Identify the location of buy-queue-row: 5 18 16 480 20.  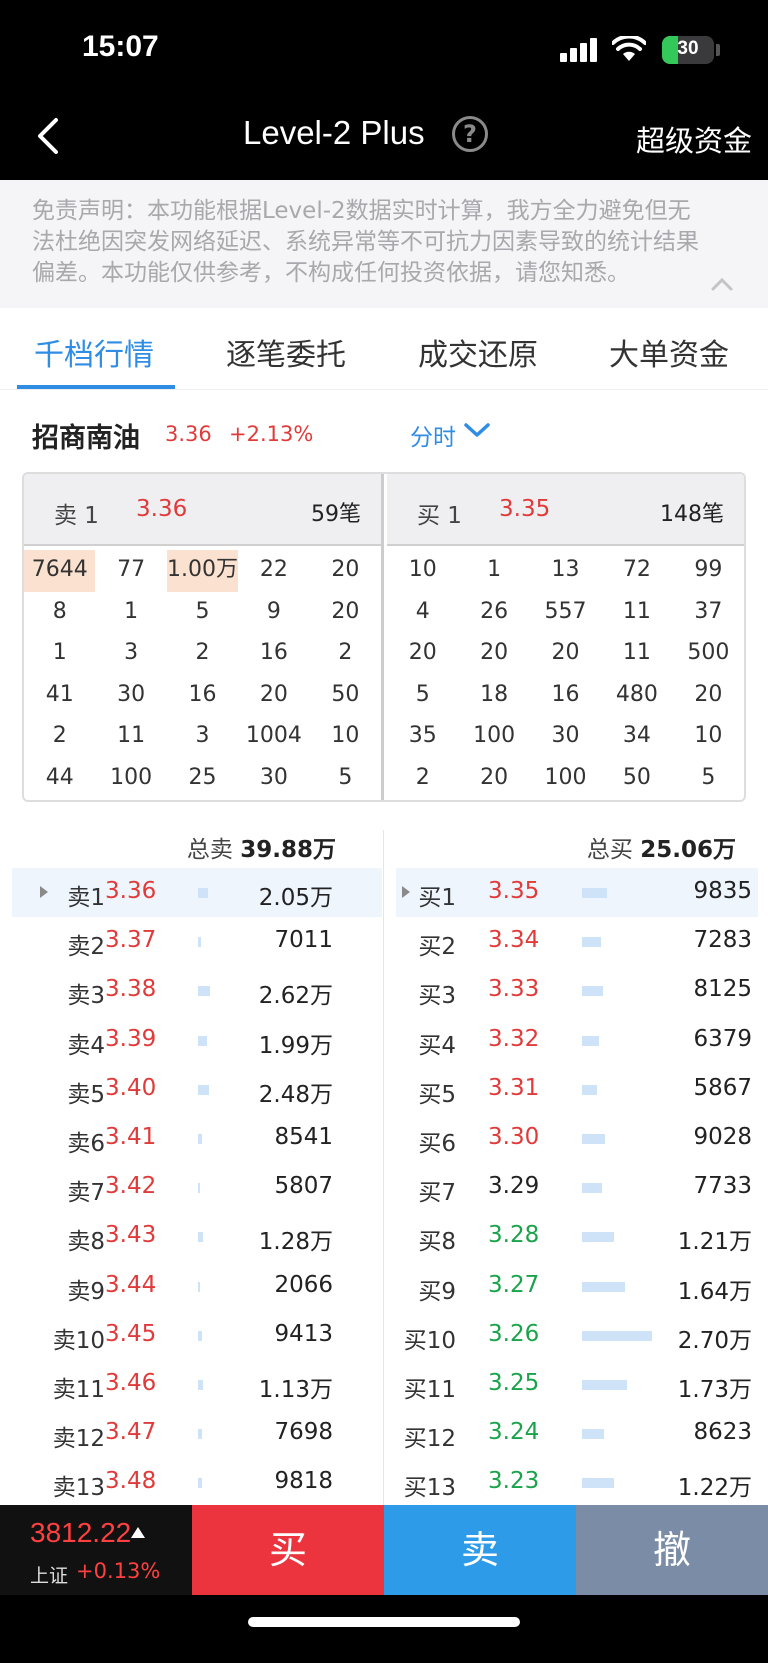
(565, 696).